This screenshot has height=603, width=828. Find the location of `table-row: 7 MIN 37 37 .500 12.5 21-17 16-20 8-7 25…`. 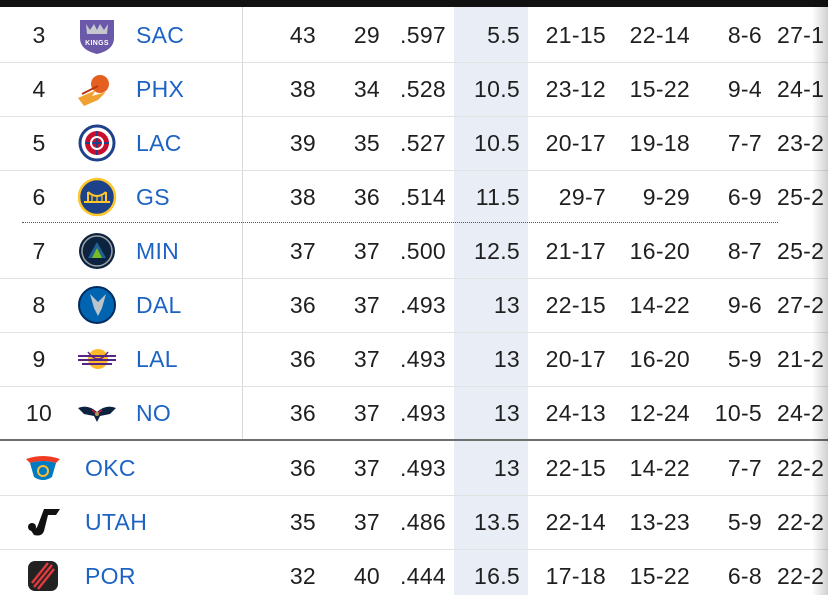

table-row: 7 MIN 37 37 .500 12.5 21-17 16-20 8-7 25… is located at coordinates (414, 251).